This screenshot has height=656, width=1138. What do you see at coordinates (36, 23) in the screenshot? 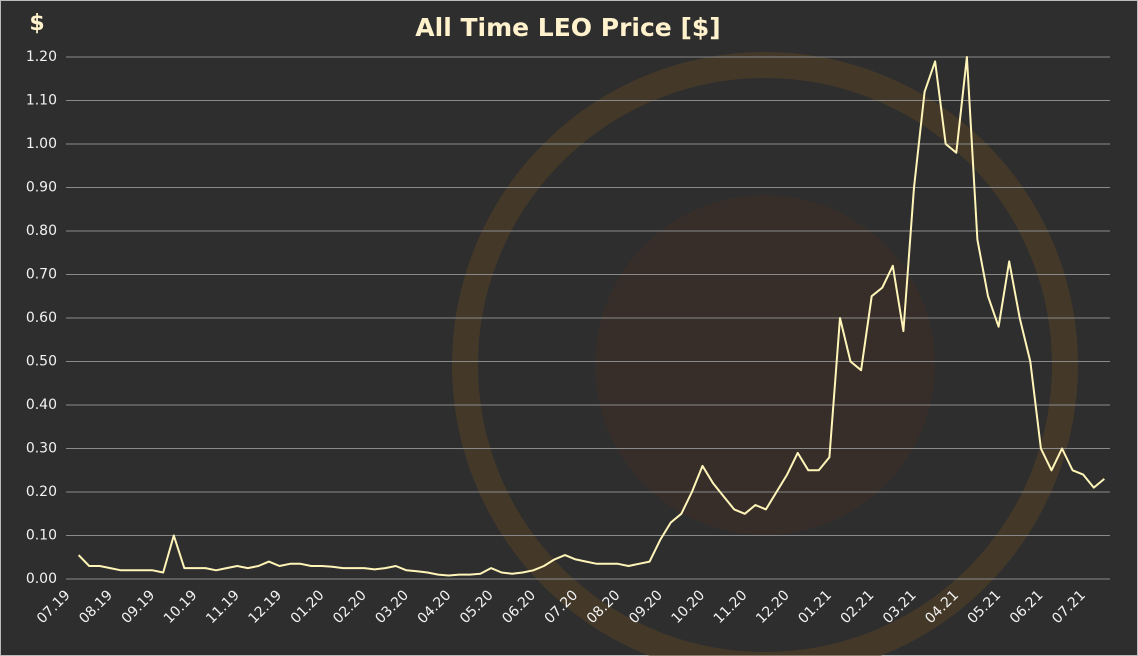
I see `y-axis-label: $` at bounding box center [36, 23].